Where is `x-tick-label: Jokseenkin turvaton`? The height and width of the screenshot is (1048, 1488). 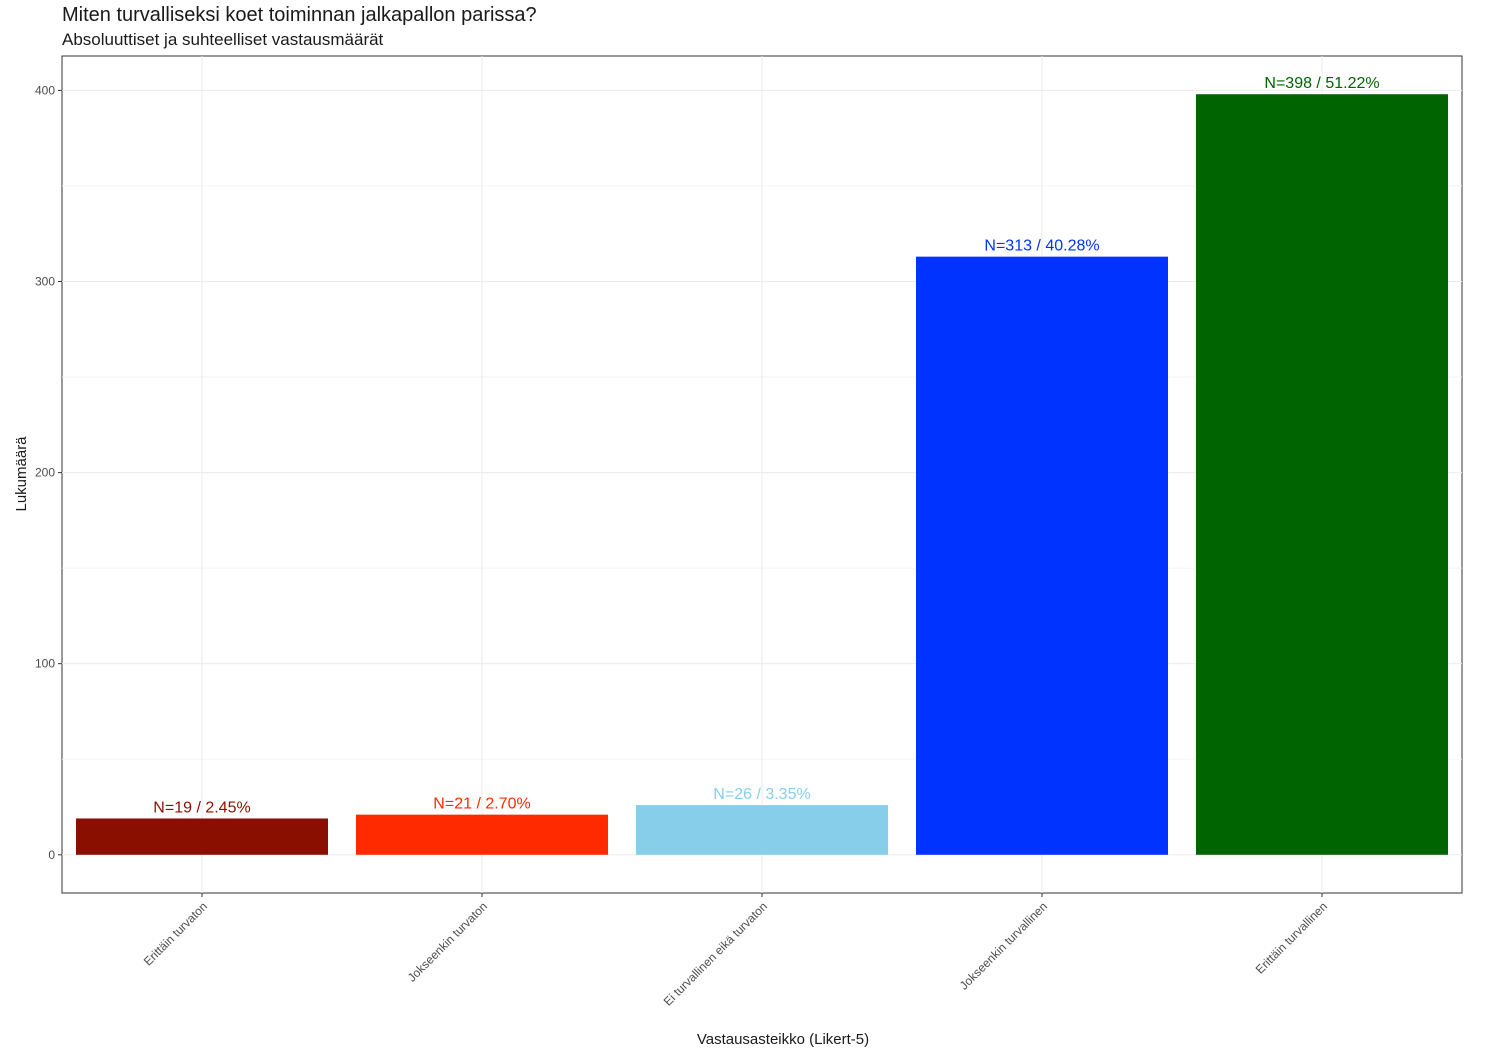
x-tick-label: Jokseenkin turvaton is located at coordinates (447, 941).